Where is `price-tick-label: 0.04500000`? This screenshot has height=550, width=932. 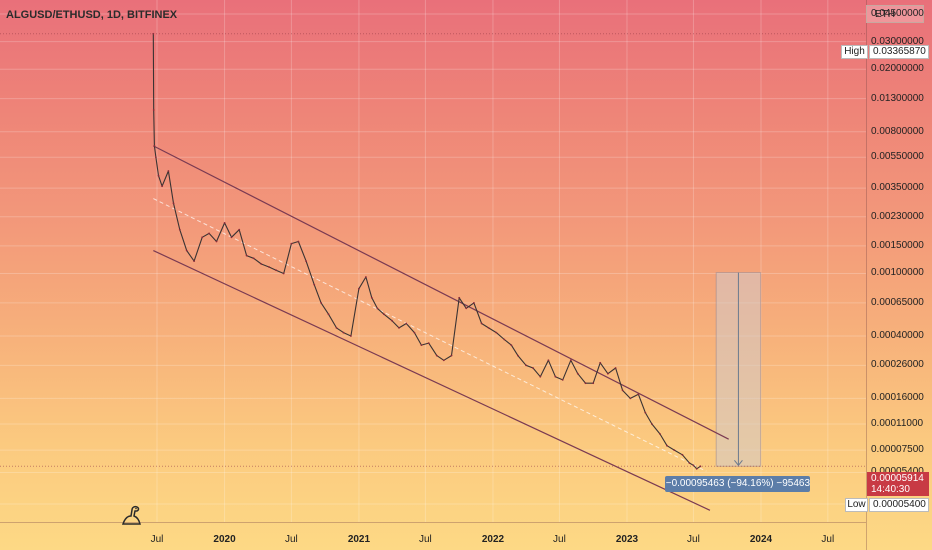 price-tick-label: 0.04500000 is located at coordinates (897, 13).